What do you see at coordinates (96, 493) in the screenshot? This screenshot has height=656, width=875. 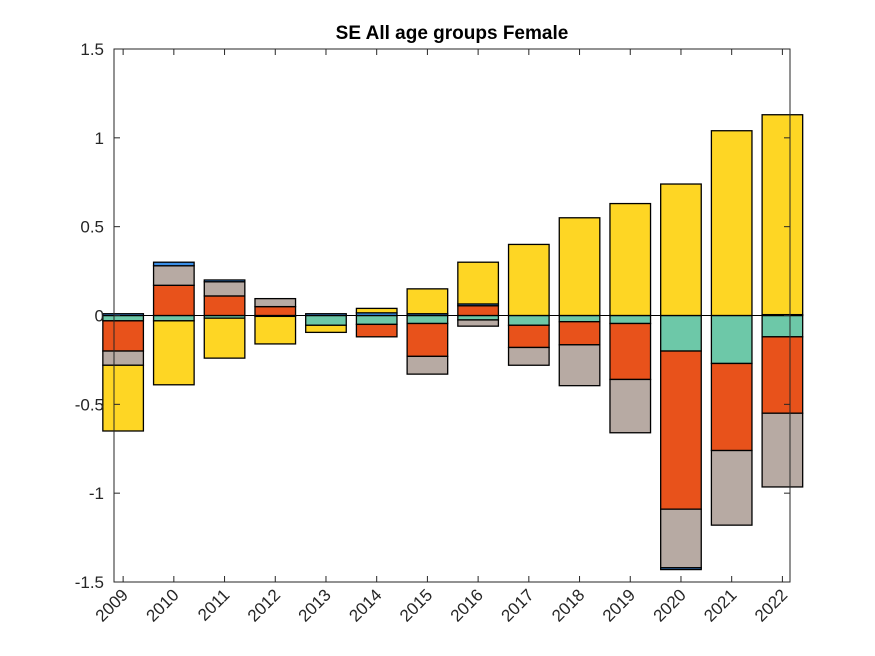 I see `y-tick-label: -1` at bounding box center [96, 493].